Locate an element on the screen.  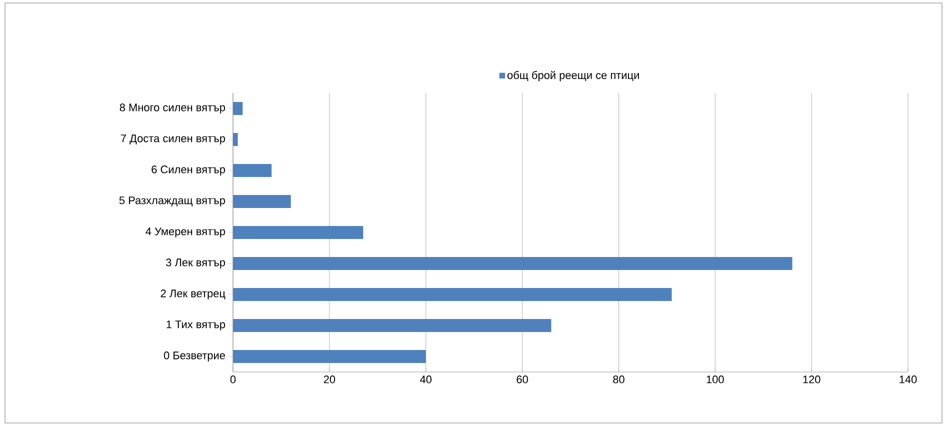
x-tick-label: 120 is located at coordinates (811, 380).